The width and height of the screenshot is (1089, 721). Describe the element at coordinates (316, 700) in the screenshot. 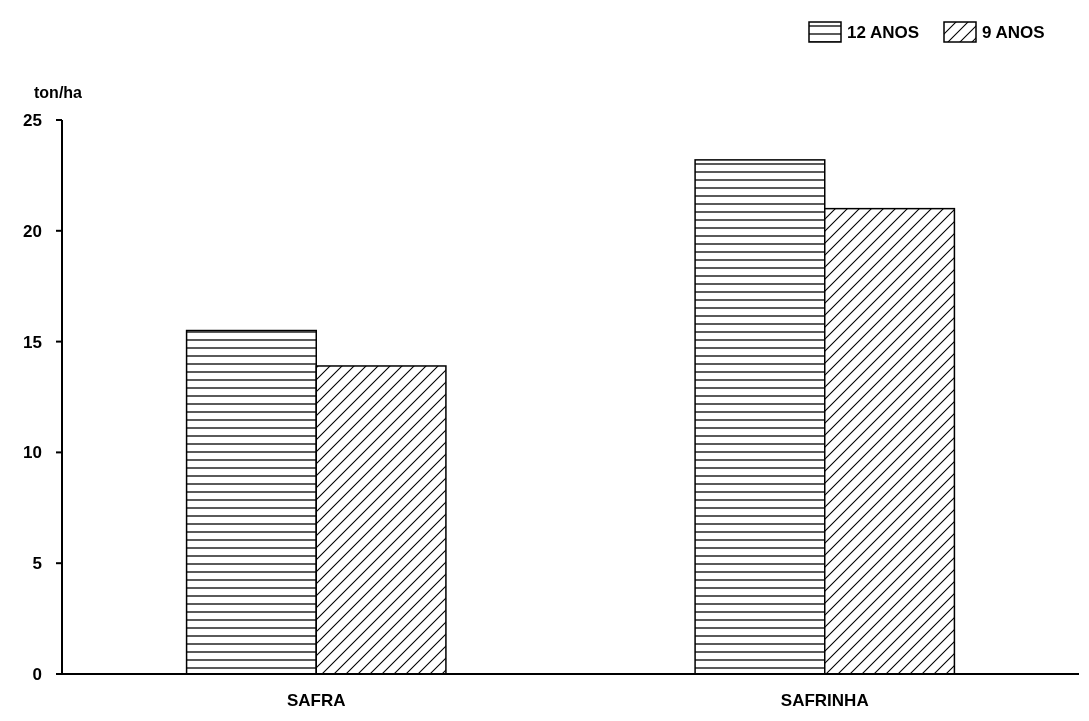

I see `x-tick-label: SAFRA` at that location.